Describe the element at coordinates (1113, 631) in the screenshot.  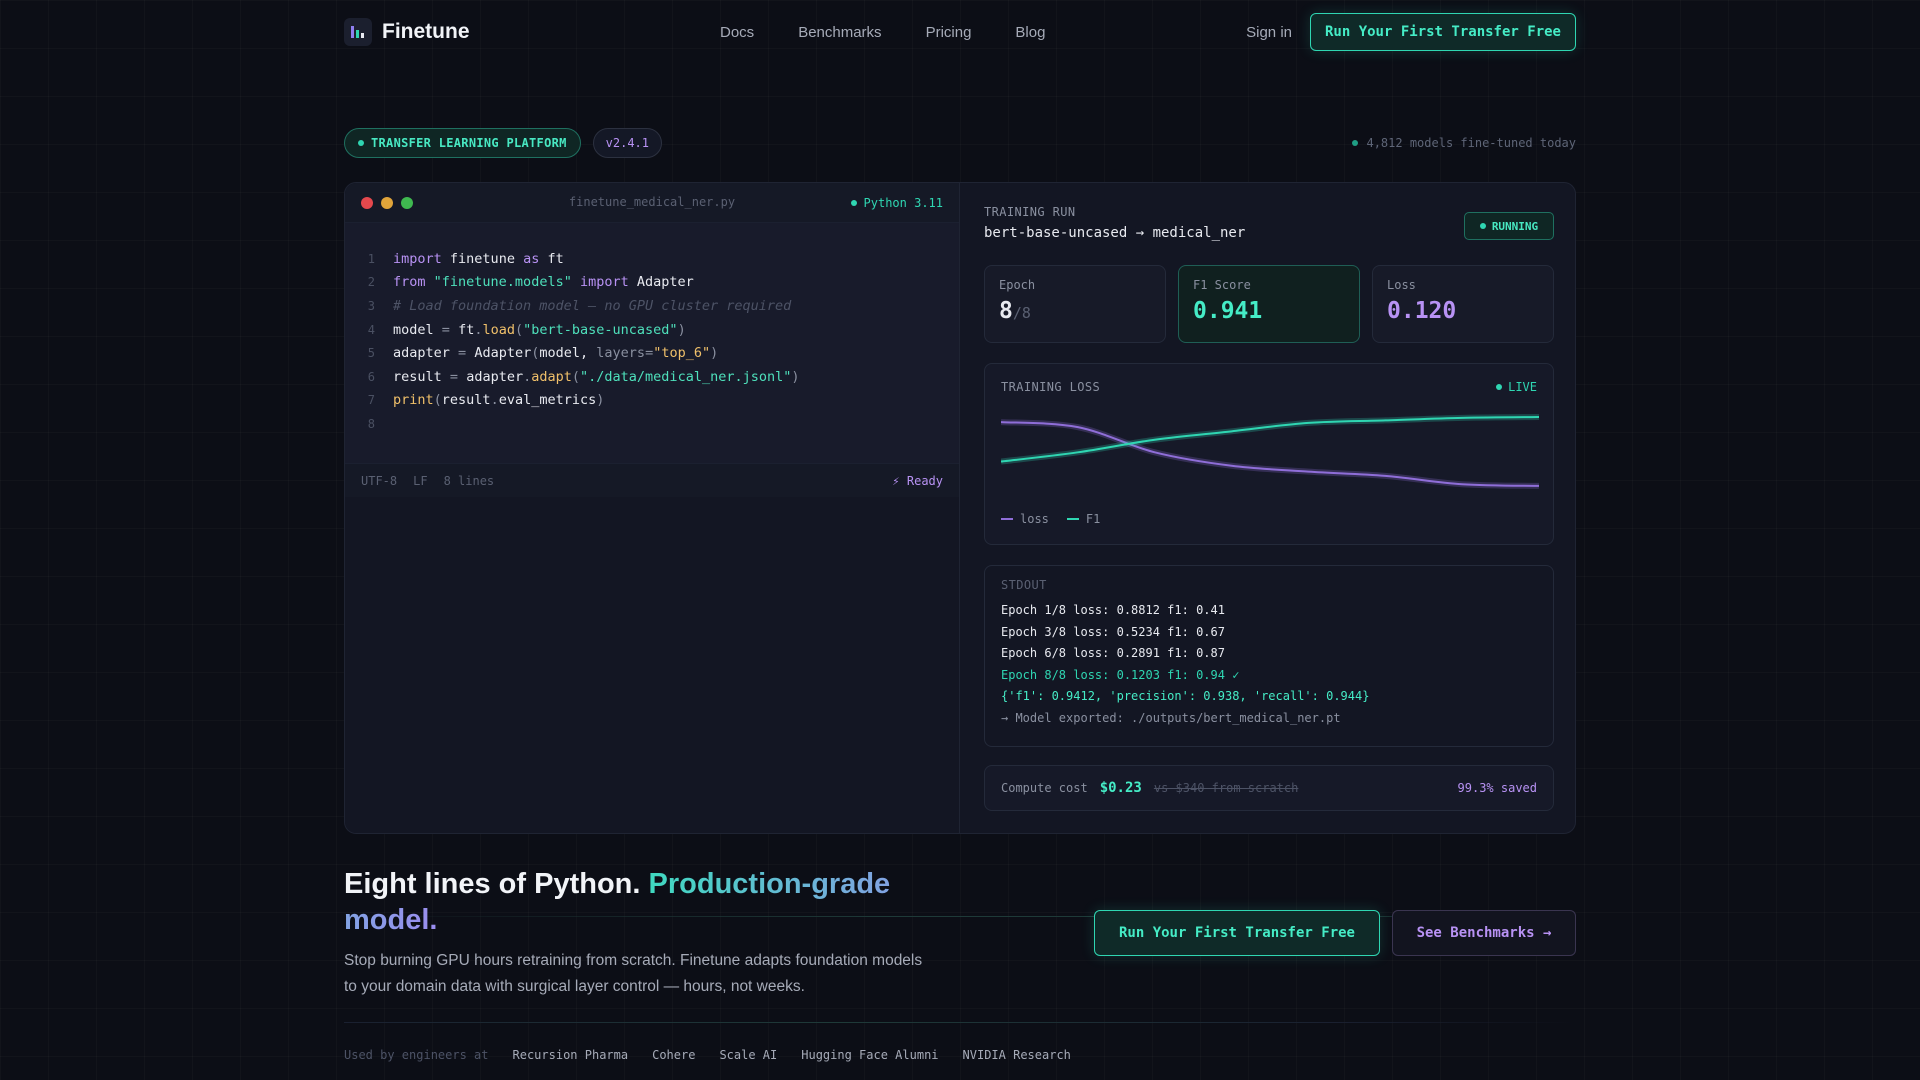
I see `stdout-line: Epoch 3/8 loss: 0.5234 f1: 0.67` at that location.